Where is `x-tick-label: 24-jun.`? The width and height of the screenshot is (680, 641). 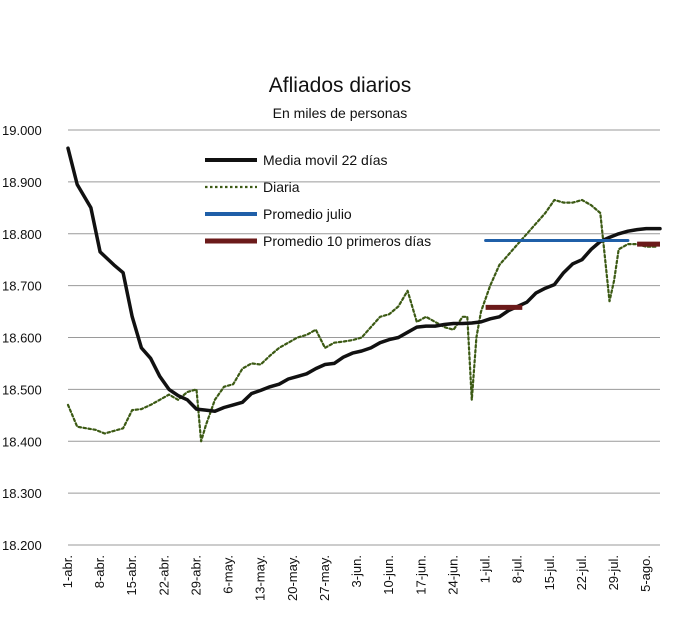 x-tick-label: 24-jun. is located at coordinates (452, 575).